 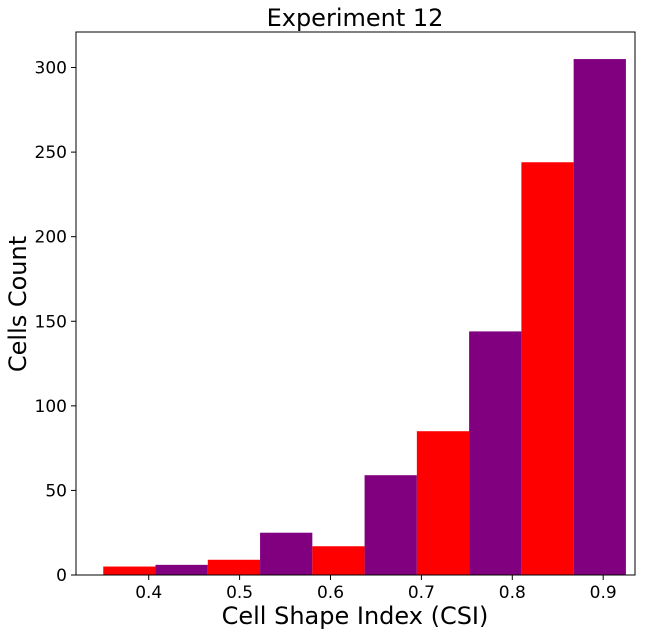 I want to click on y-axis-ticks: 0 50 100 150 200 250 300, so click(x=55, y=322).